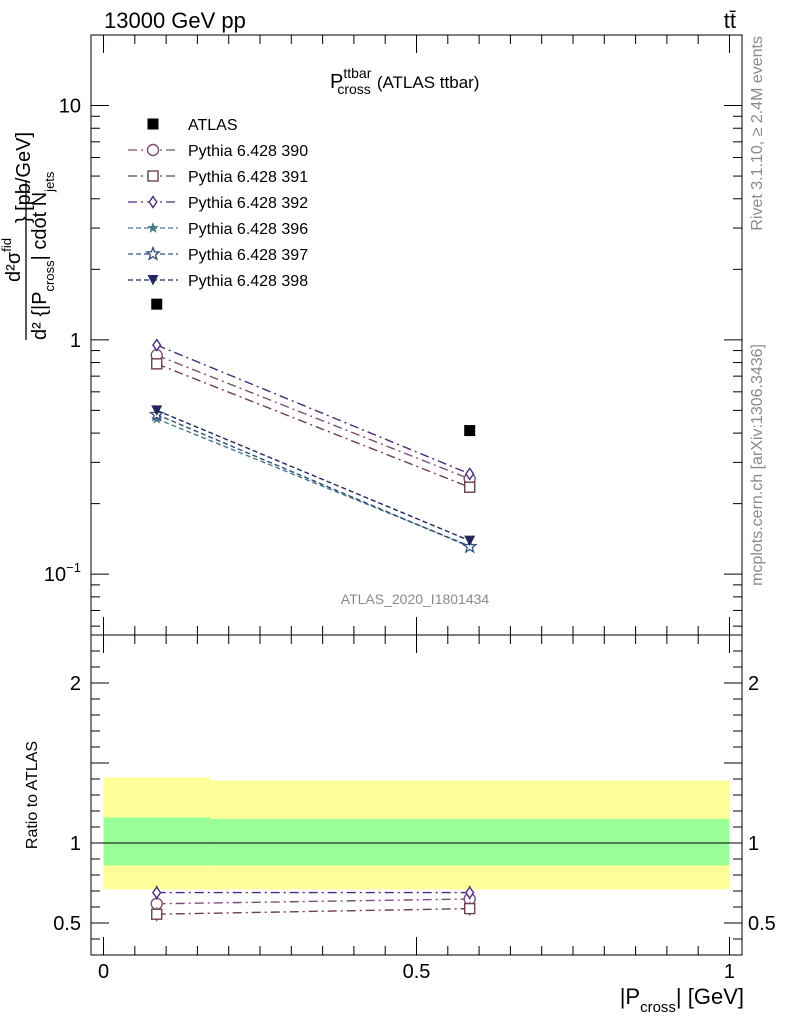 This screenshot has height=1024, width=786. Describe the element at coordinates (630, 996) in the screenshot. I see `xlabel-a: |P` at that location.